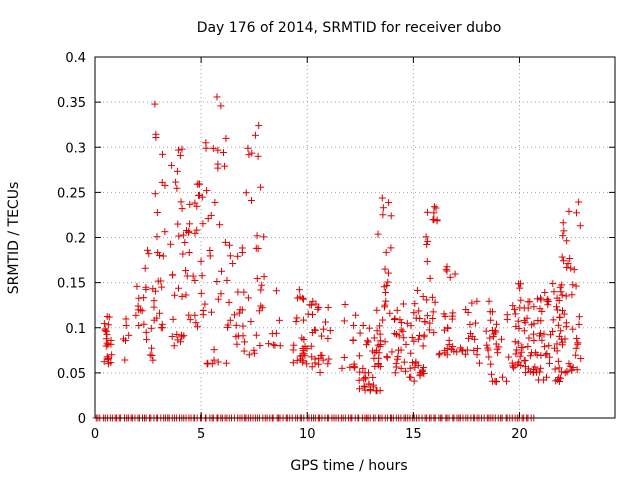  What do you see at coordinates (75, 329) in the screenshot?
I see `y-tick-label: 0.1` at bounding box center [75, 329].